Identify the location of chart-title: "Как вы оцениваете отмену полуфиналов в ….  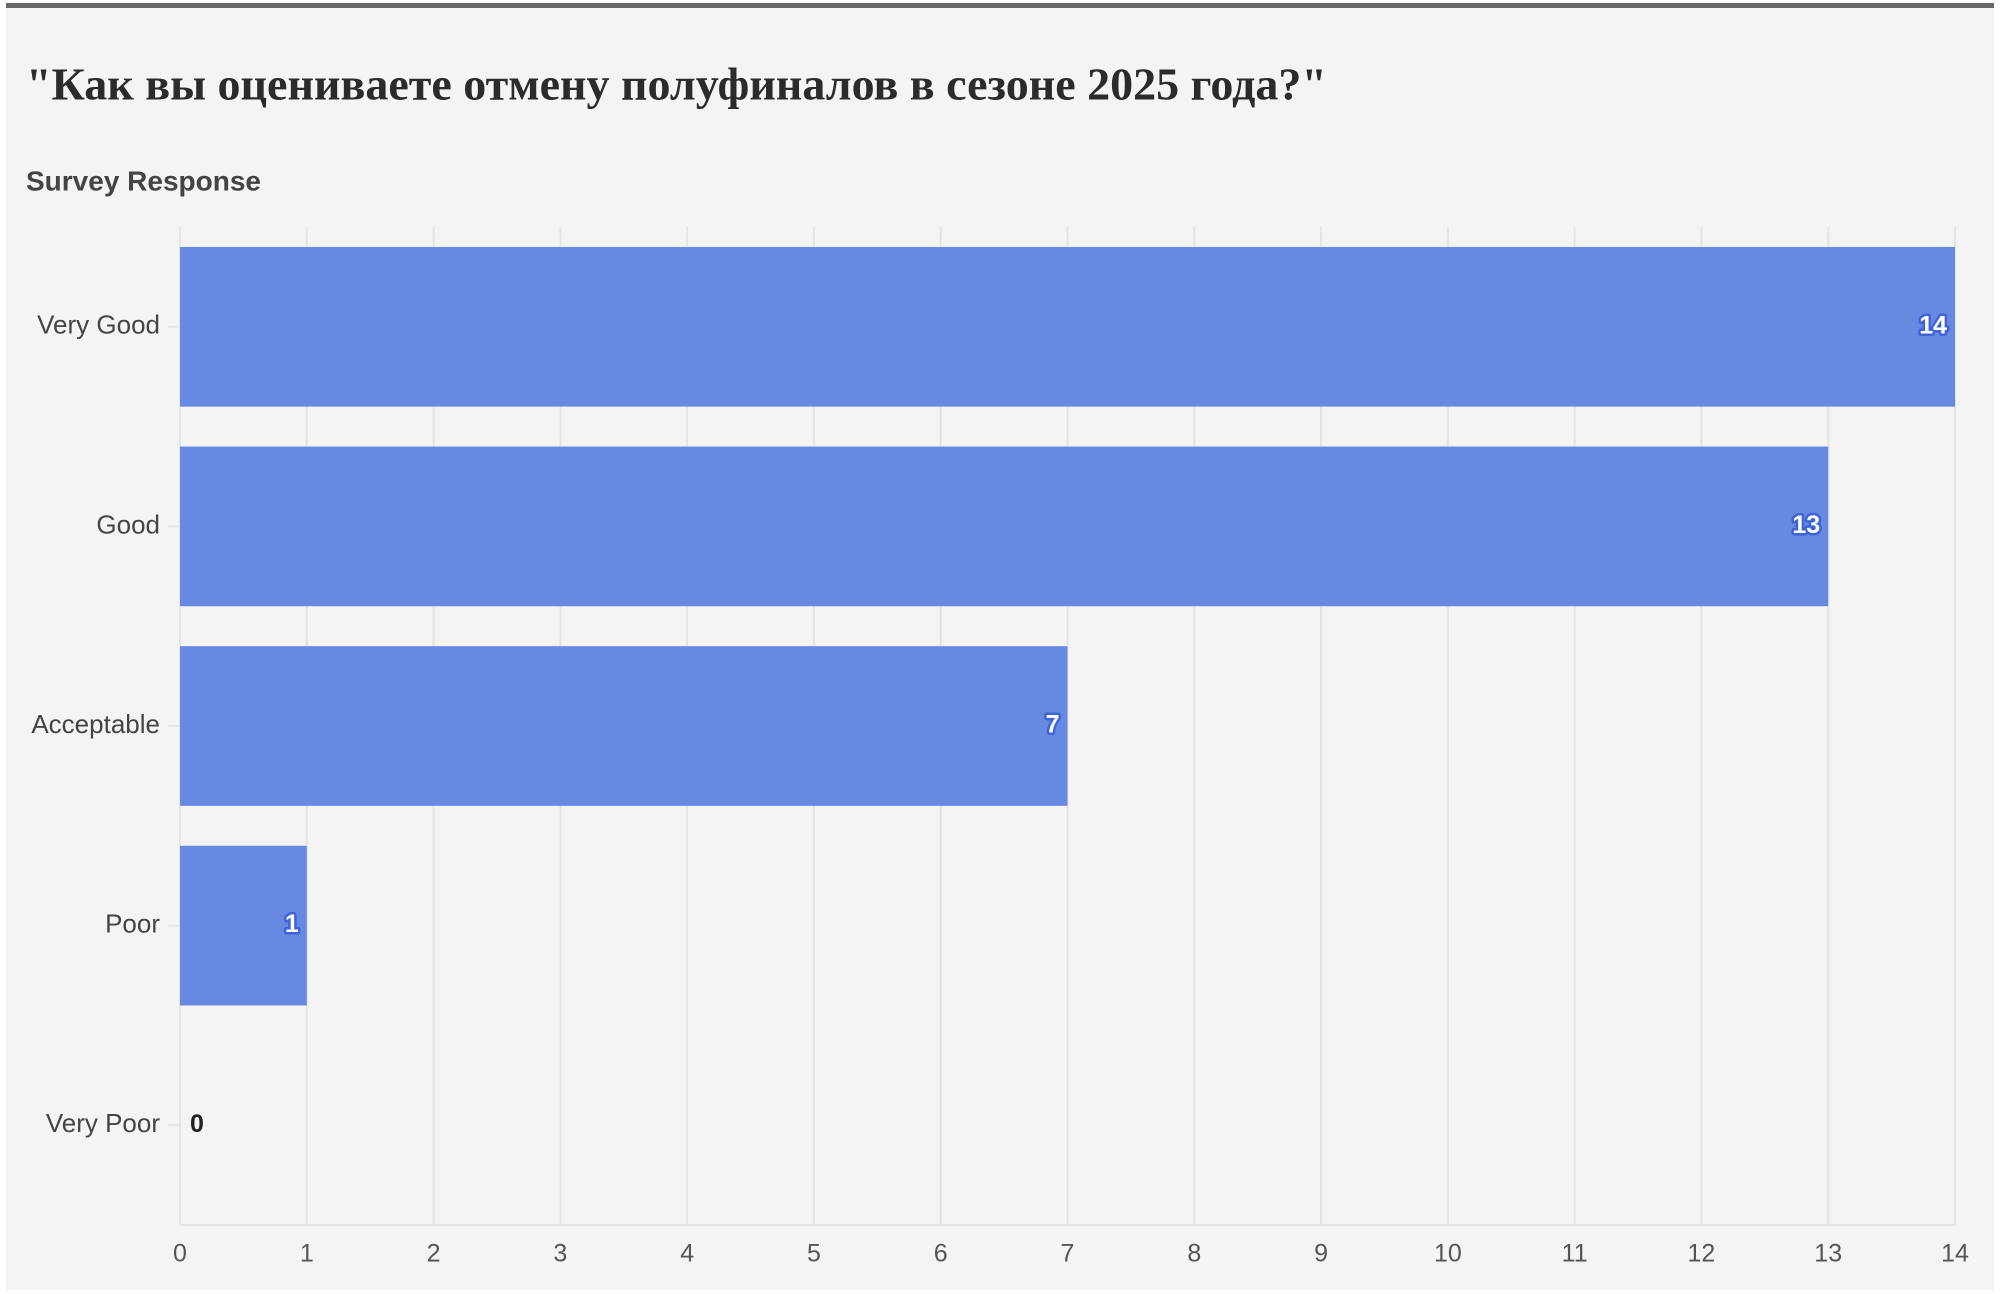
(676, 84).